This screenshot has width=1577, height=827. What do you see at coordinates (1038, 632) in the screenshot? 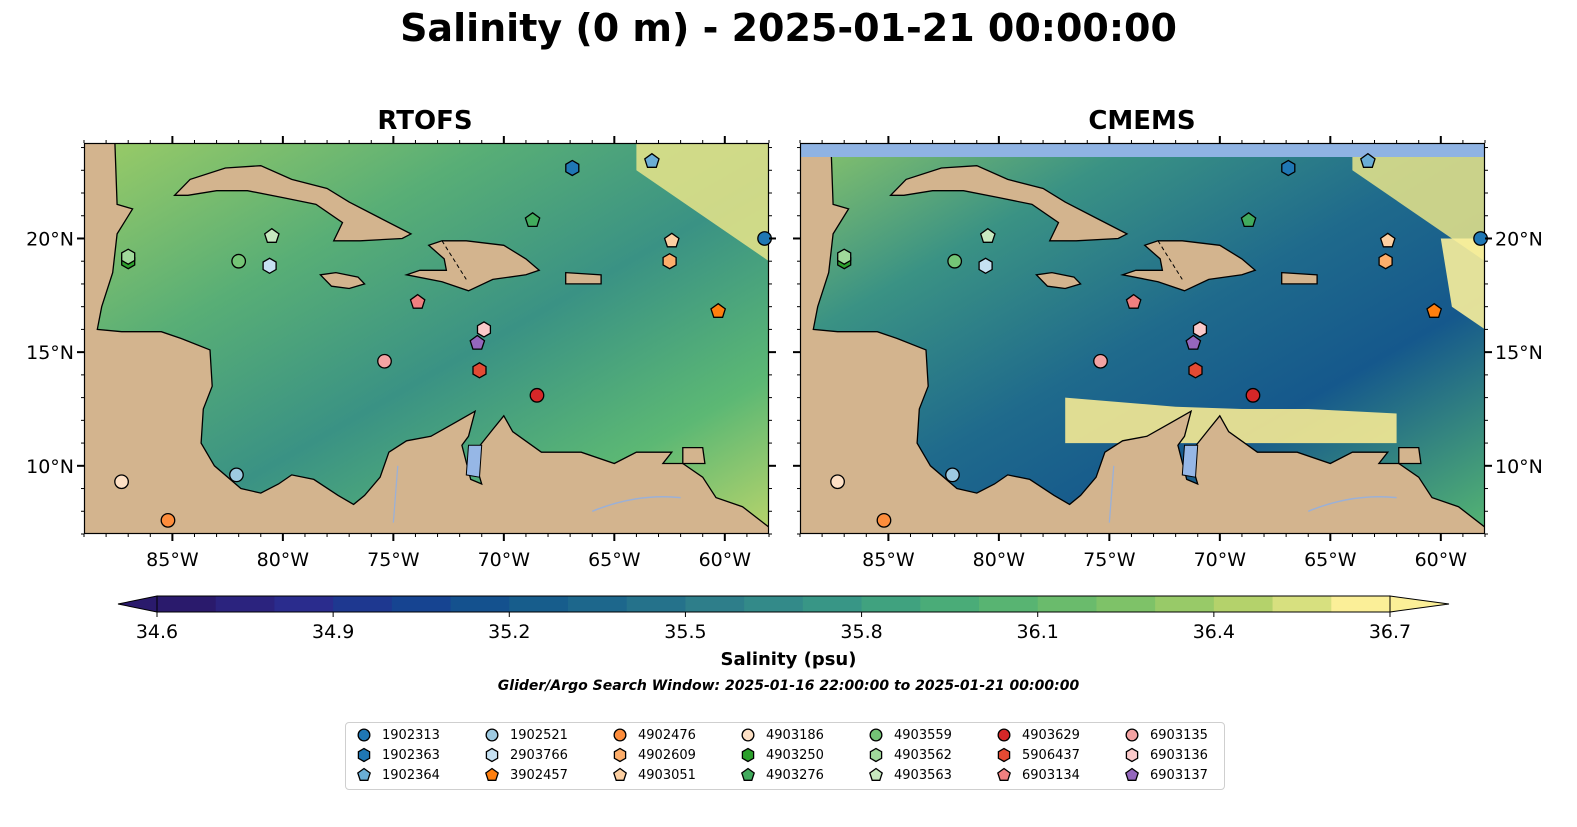
I see `colorbar-tick-label: 36.1` at bounding box center [1038, 632].